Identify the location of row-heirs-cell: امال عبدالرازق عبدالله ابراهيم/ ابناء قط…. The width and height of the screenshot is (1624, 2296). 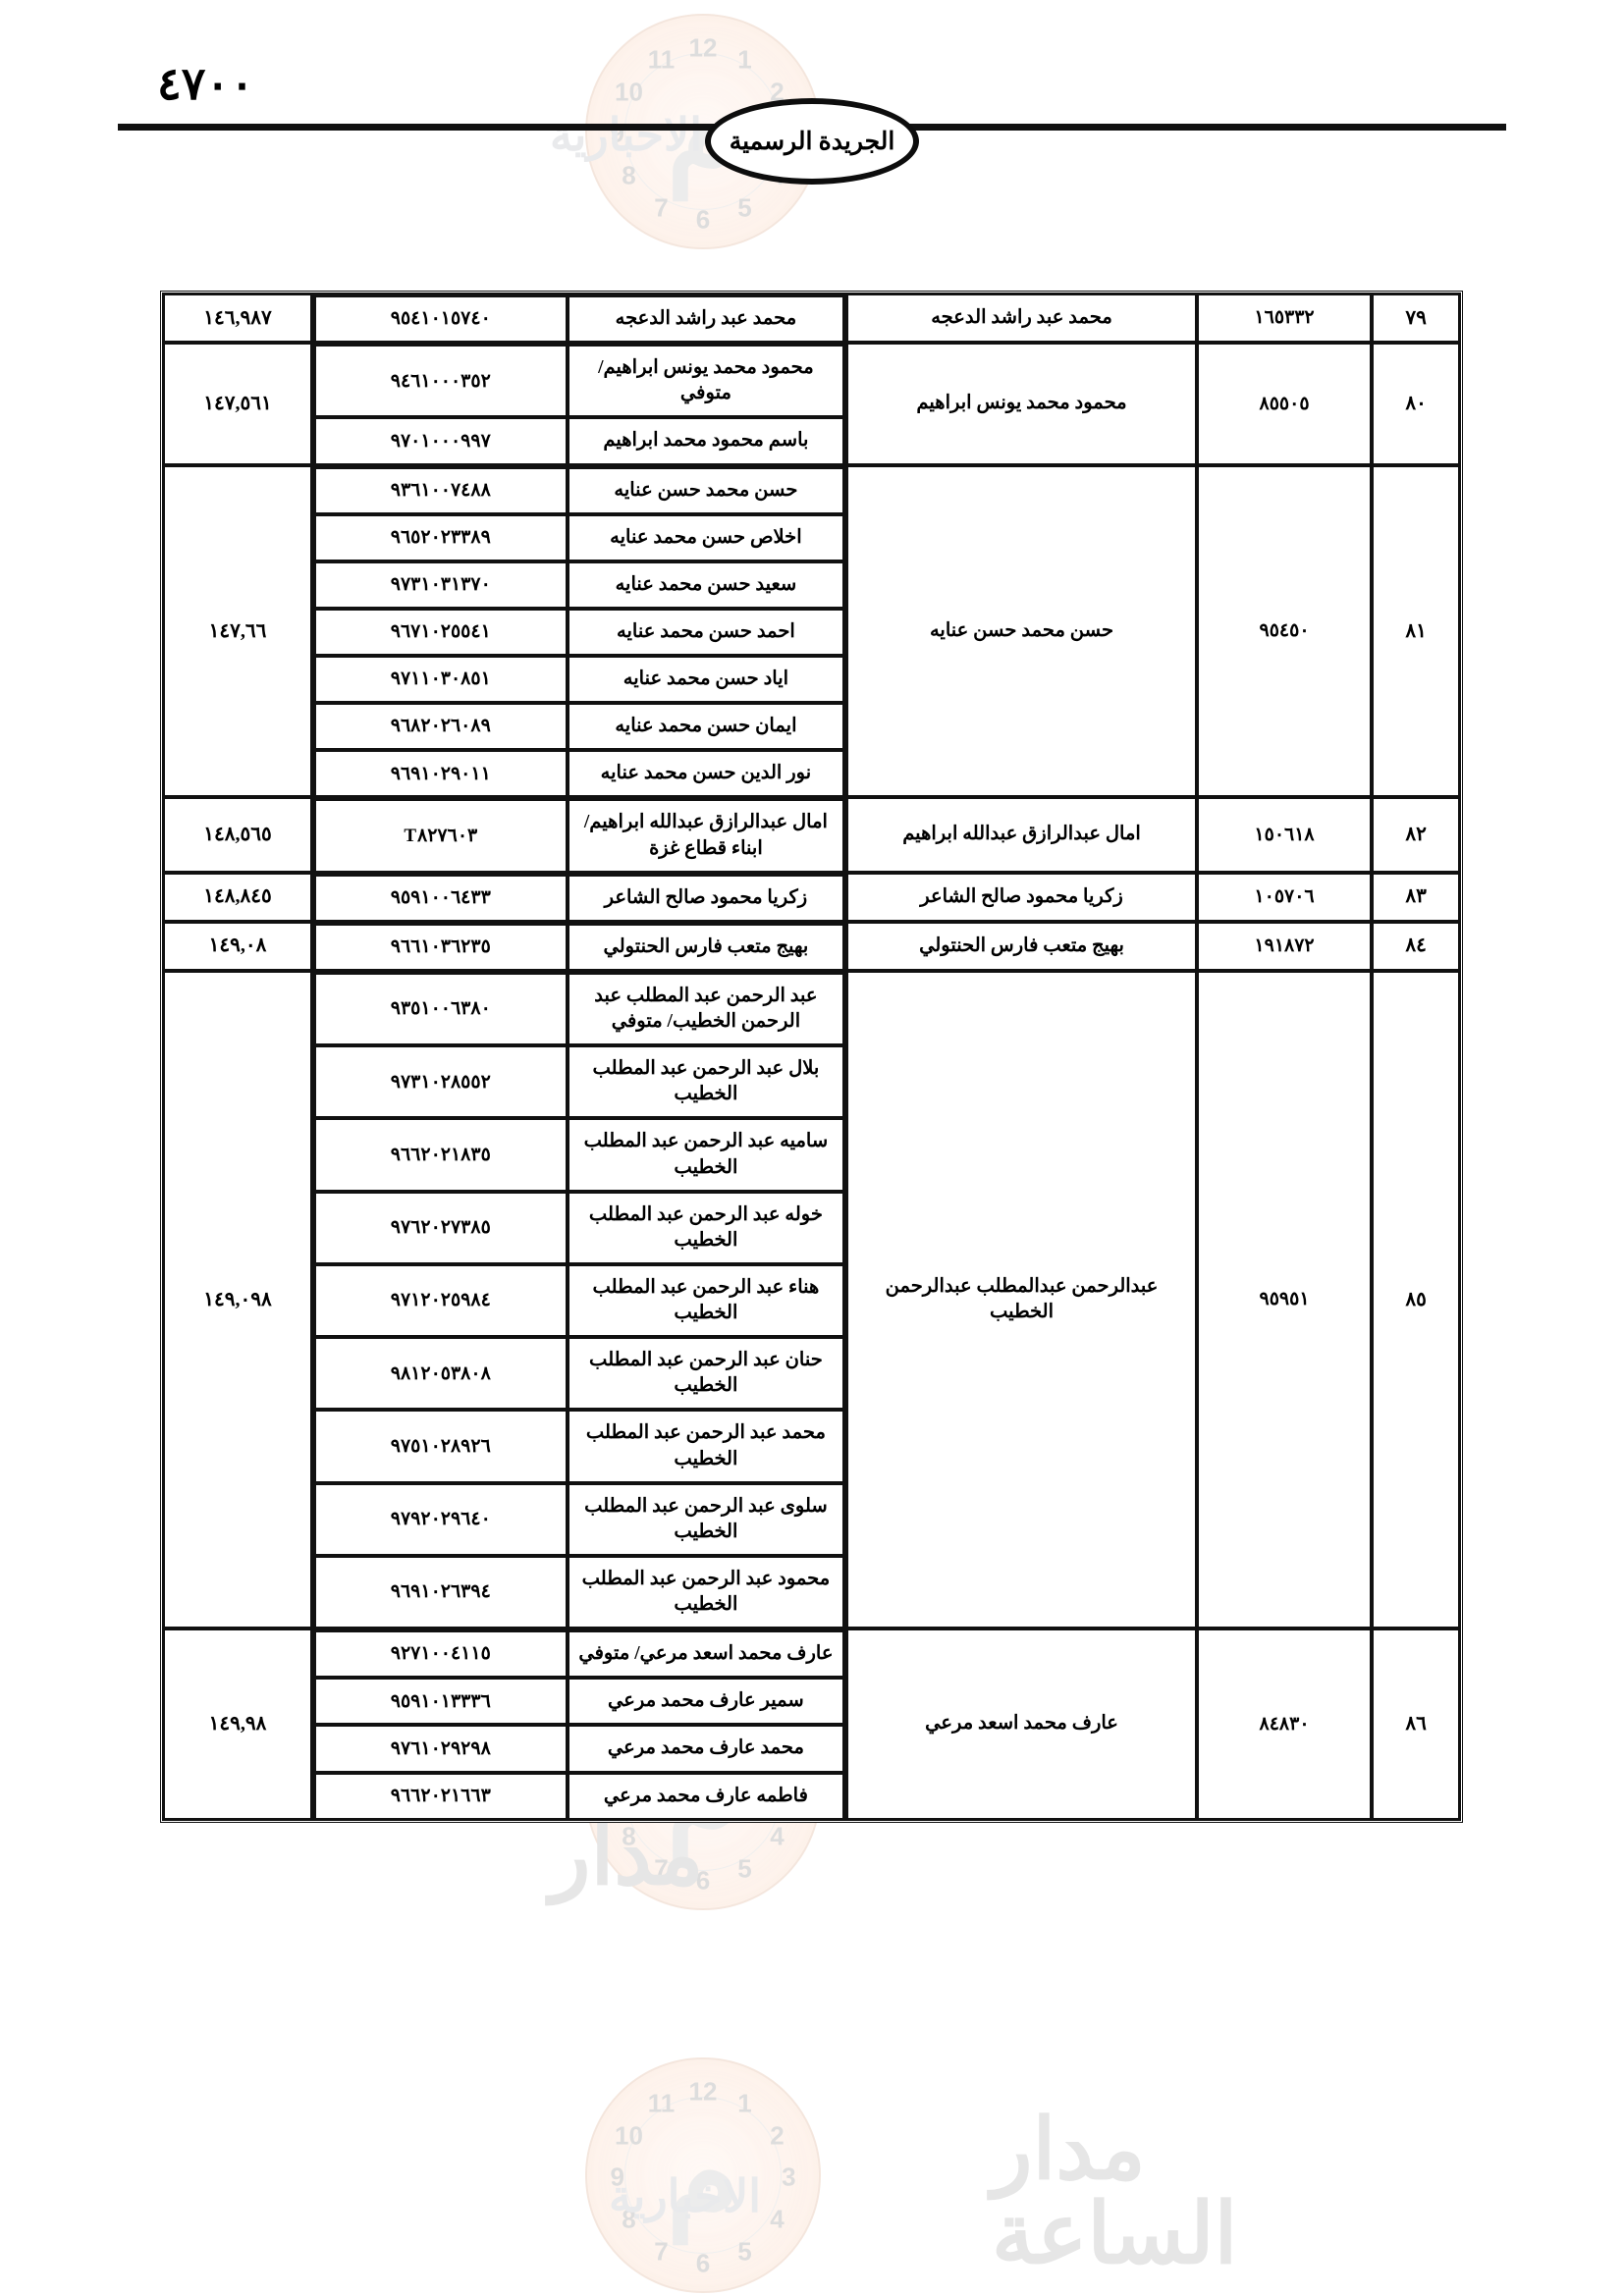
(579, 835).